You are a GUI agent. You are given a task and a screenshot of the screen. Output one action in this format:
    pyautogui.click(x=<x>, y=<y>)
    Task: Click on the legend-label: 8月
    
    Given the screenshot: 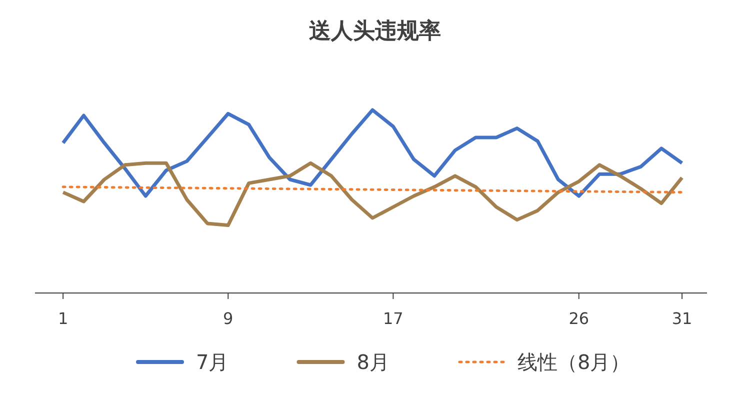 What is the action you would take?
    pyautogui.click(x=373, y=362)
    